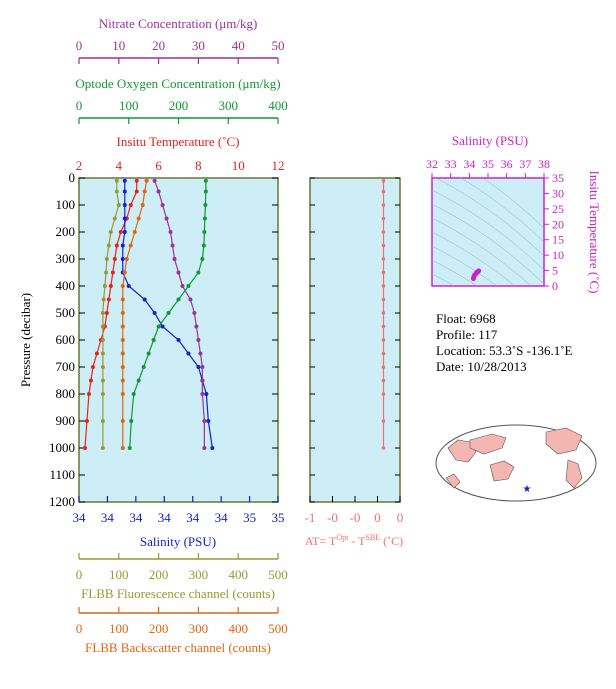  Describe the element at coordinates (527, 489) in the screenshot. I see `float-location-marker: ★` at that location.